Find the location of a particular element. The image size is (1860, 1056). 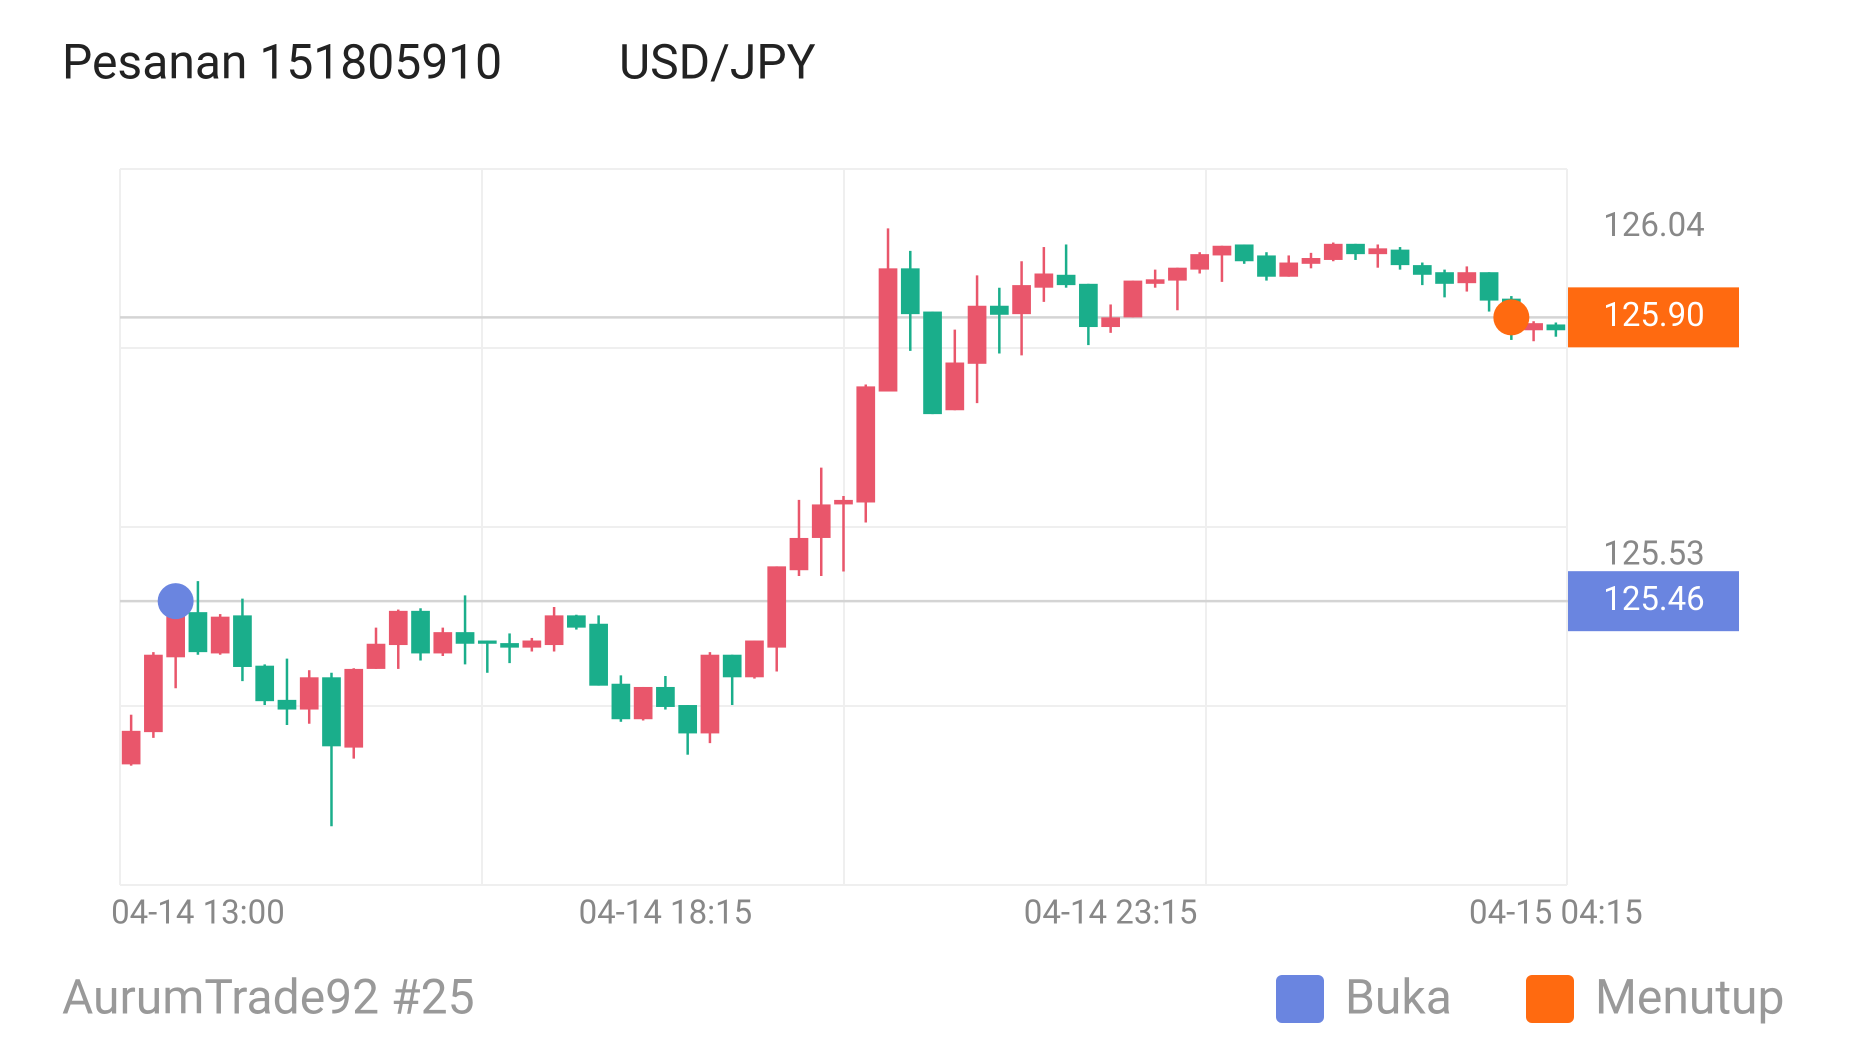

chart-title: Pesanan 151805910 is located at coordinates (282, 62).